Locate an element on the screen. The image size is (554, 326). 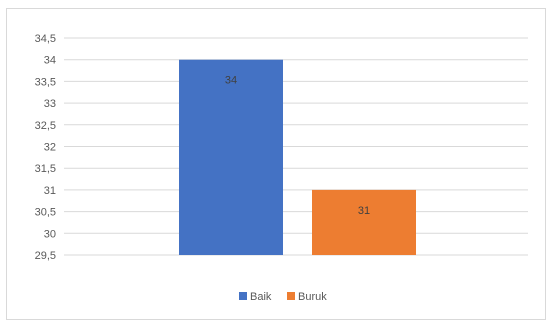
data-labels: 34 31 is located at coordinates (297, 146).